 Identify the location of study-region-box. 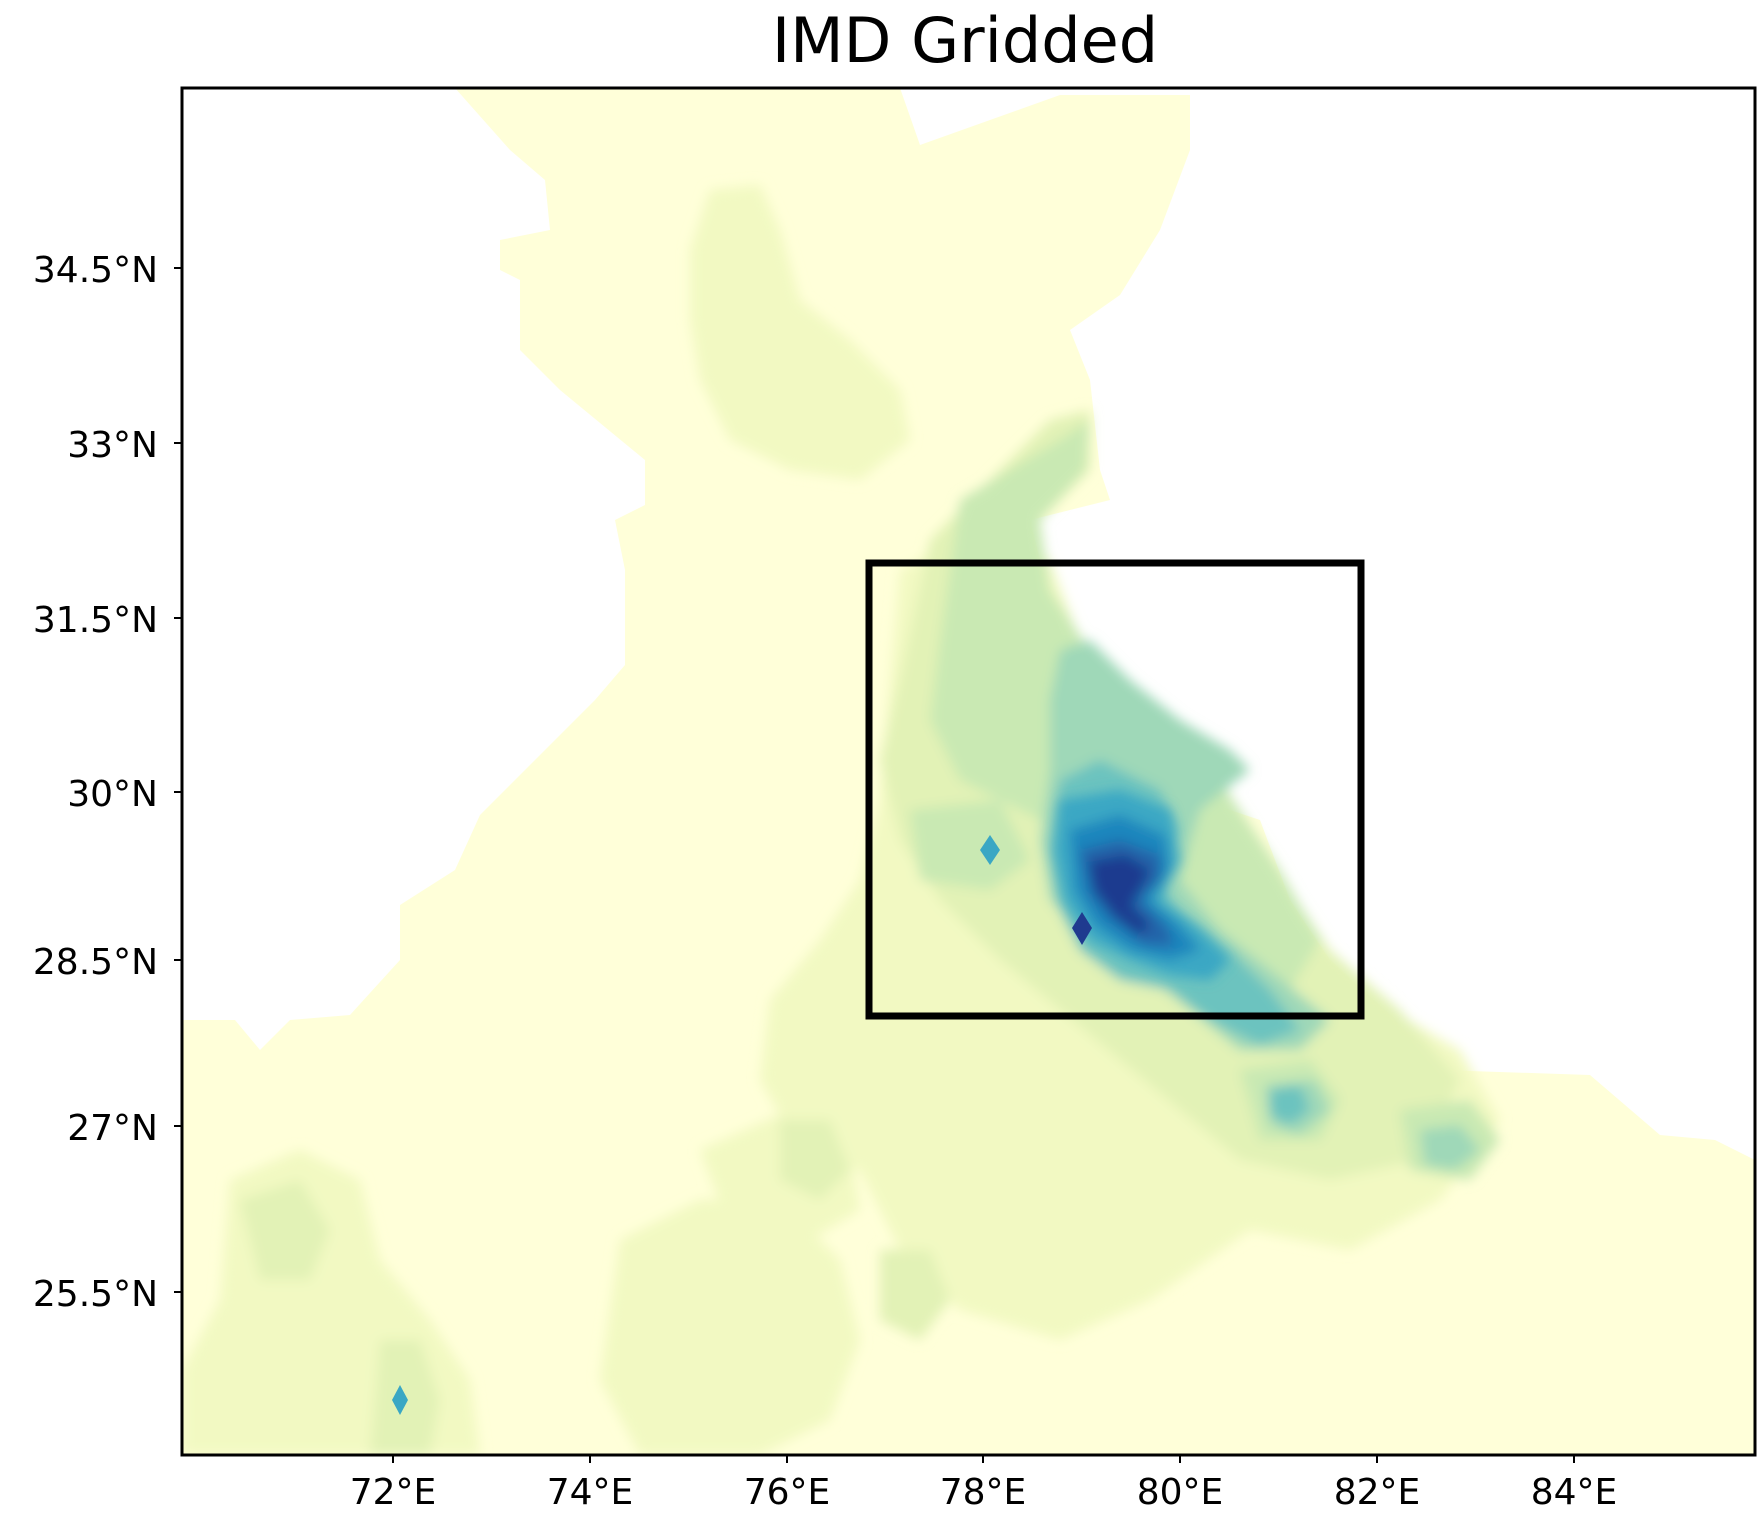
(1115, 789).